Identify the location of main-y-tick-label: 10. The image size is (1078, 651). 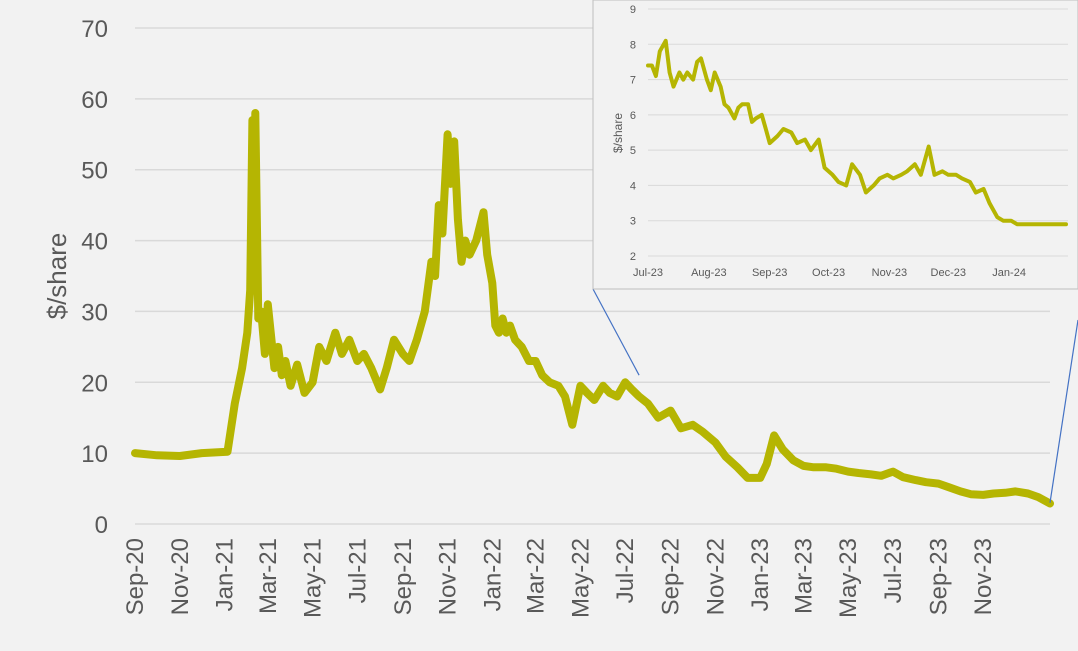
(94, 454).